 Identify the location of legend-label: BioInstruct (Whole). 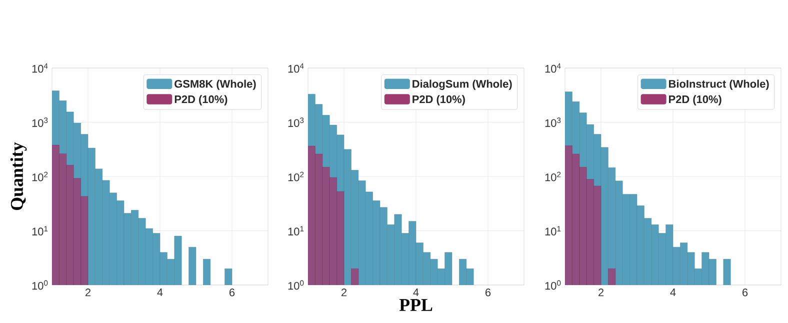
(719, 85).